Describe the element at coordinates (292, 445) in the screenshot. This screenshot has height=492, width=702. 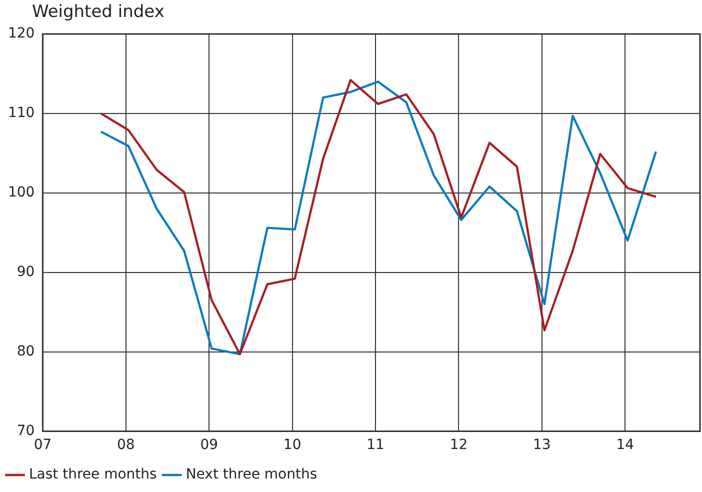
I see `x-tick-label: 10` at that location.